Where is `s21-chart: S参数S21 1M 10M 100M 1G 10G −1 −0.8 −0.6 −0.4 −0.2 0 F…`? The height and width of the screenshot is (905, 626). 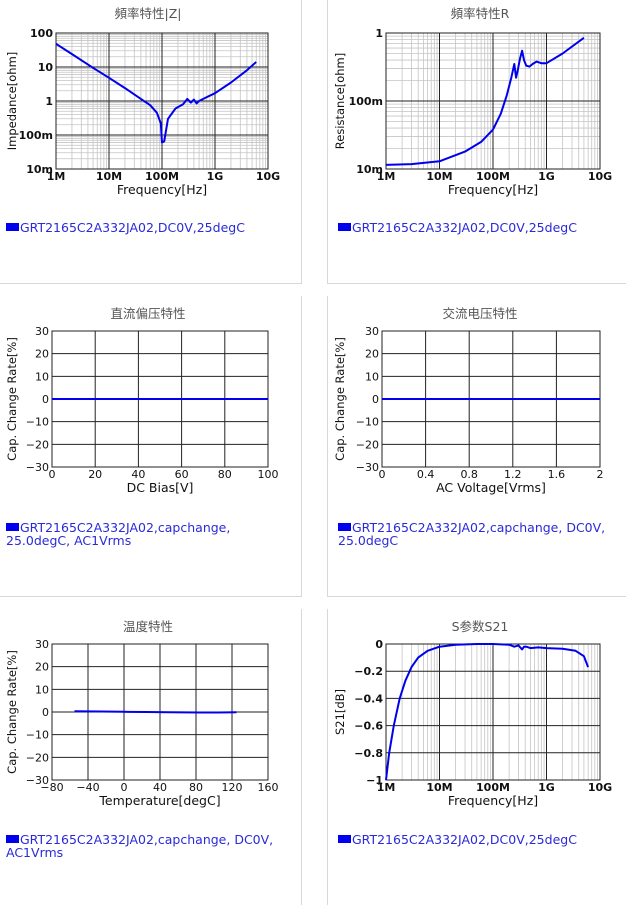 s21-chart: S参数S21 1M 10M 100M 1G 10G −1 −0.8 −0.6 −0.4 −0.2 0 F… is located at coordinates (472, 713).